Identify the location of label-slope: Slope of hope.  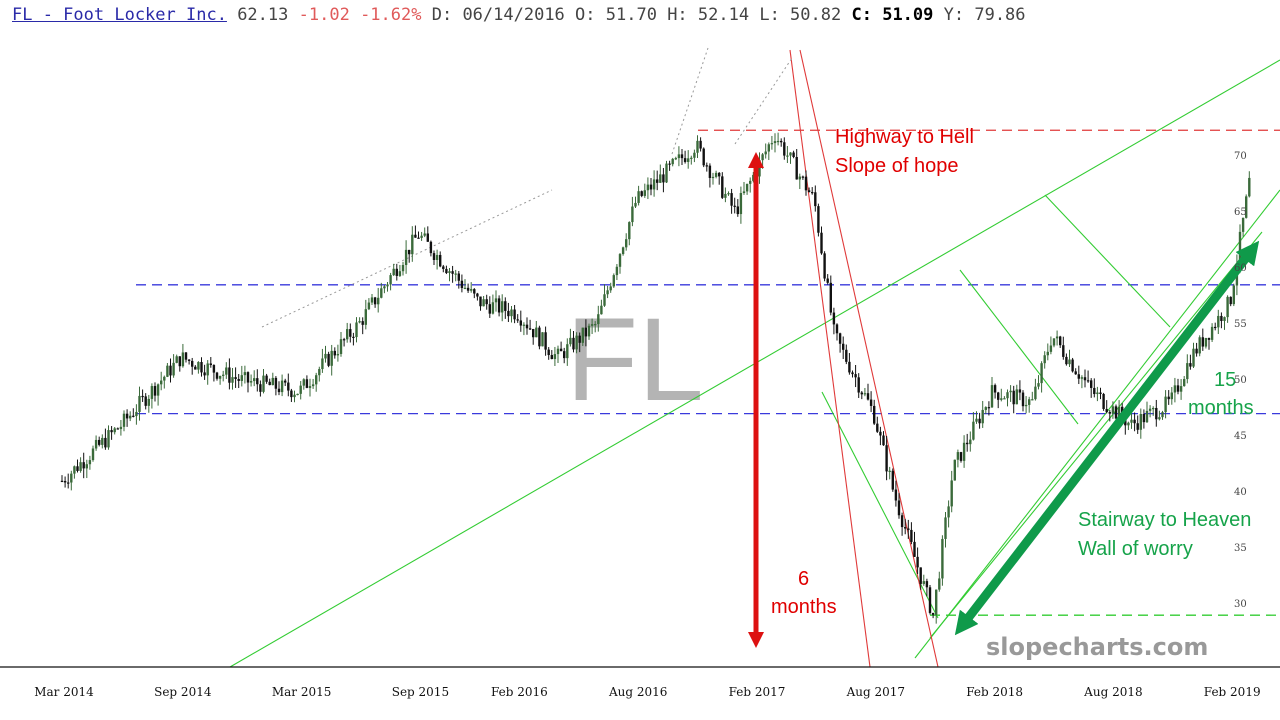
(896, 166).